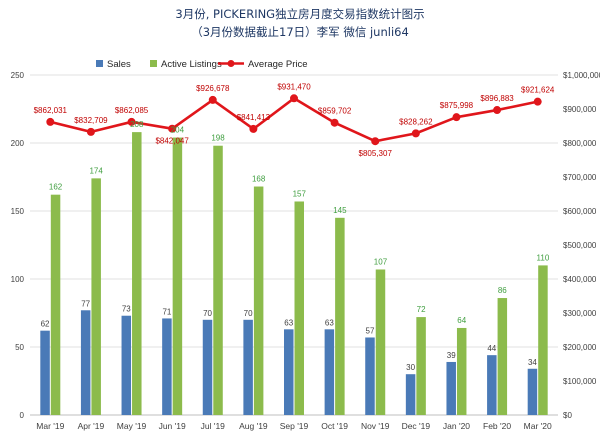  What do you see at coordinates (461, 320) in the screenshot?
I see `active-listings-data-label: 64` at bounding box center [461, 320].